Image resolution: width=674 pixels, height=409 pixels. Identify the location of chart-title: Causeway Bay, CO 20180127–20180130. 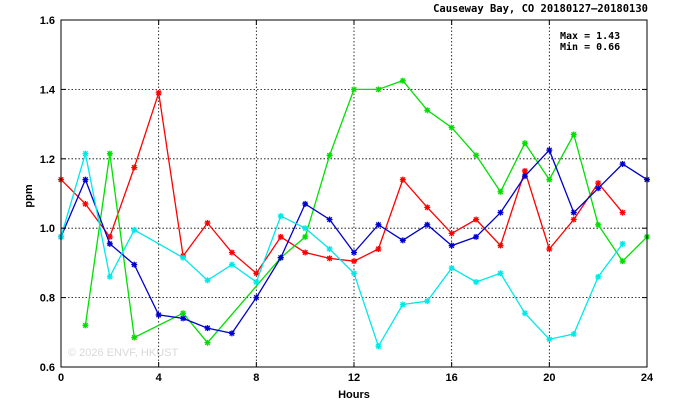
(540, 9).